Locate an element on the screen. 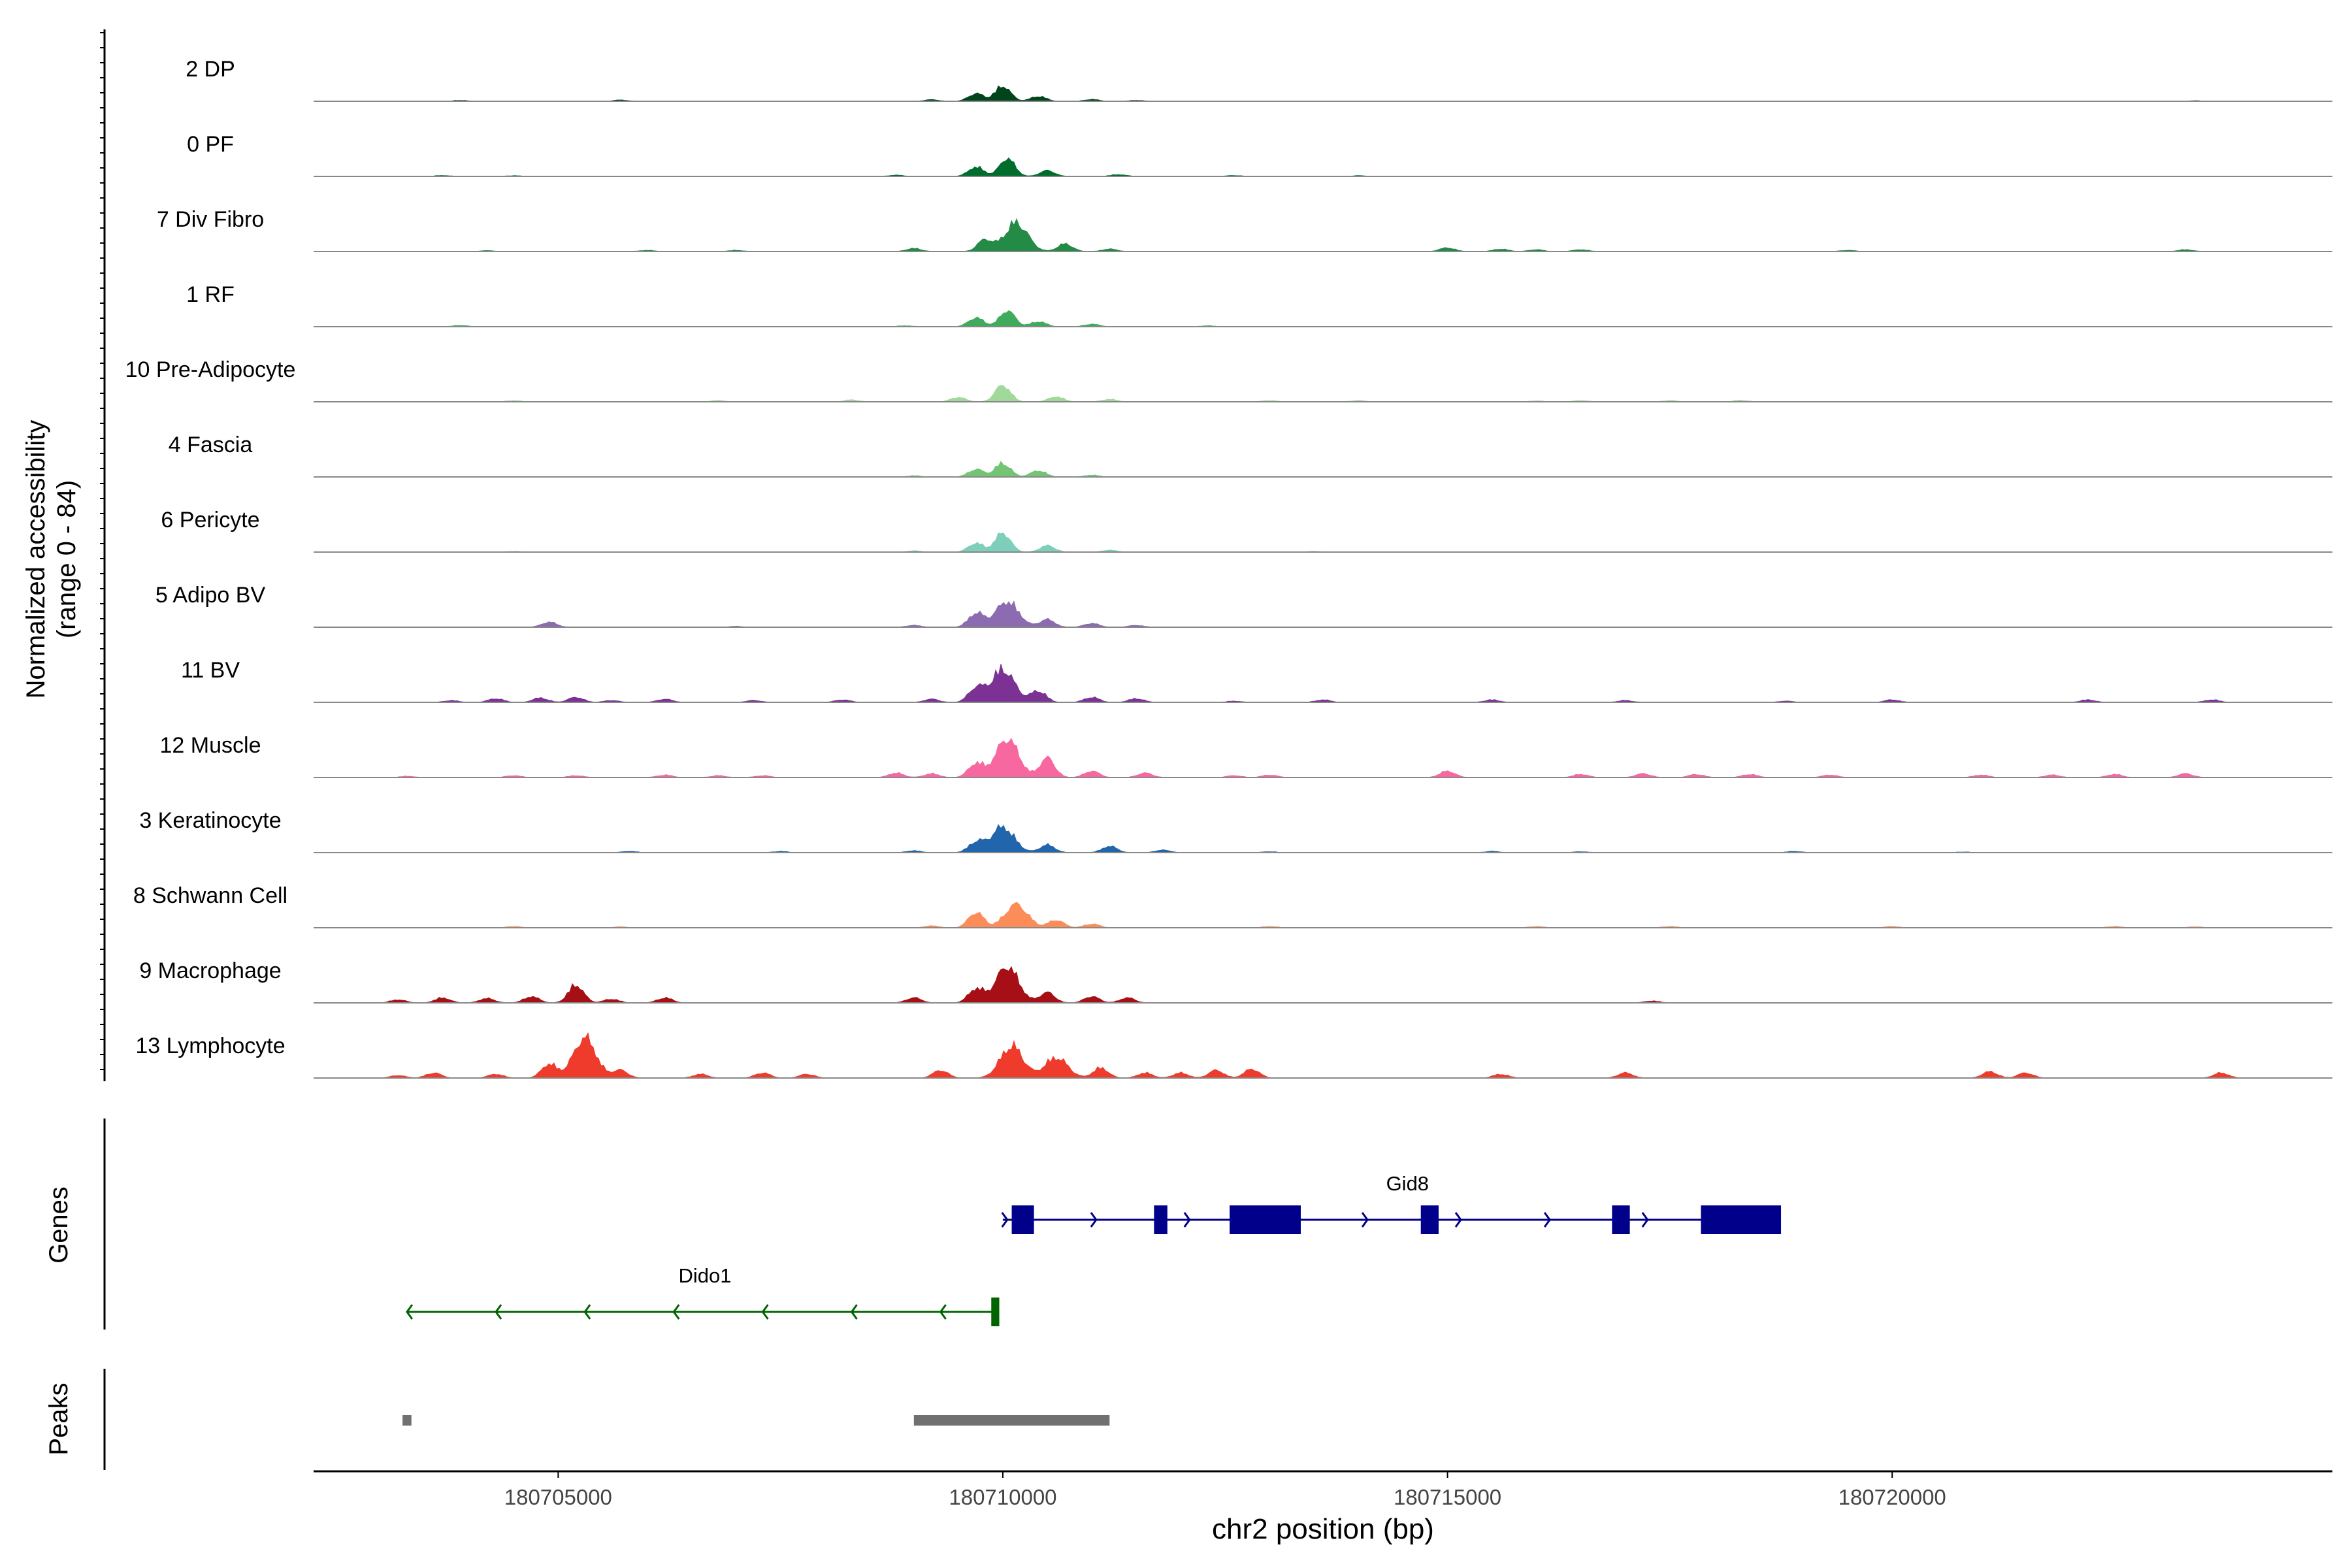 The height and width of the screenshot is (1568, 2352). y-axis-title: Normalized accessibility (range 0 - 84) is located at coordinates (51, 559).